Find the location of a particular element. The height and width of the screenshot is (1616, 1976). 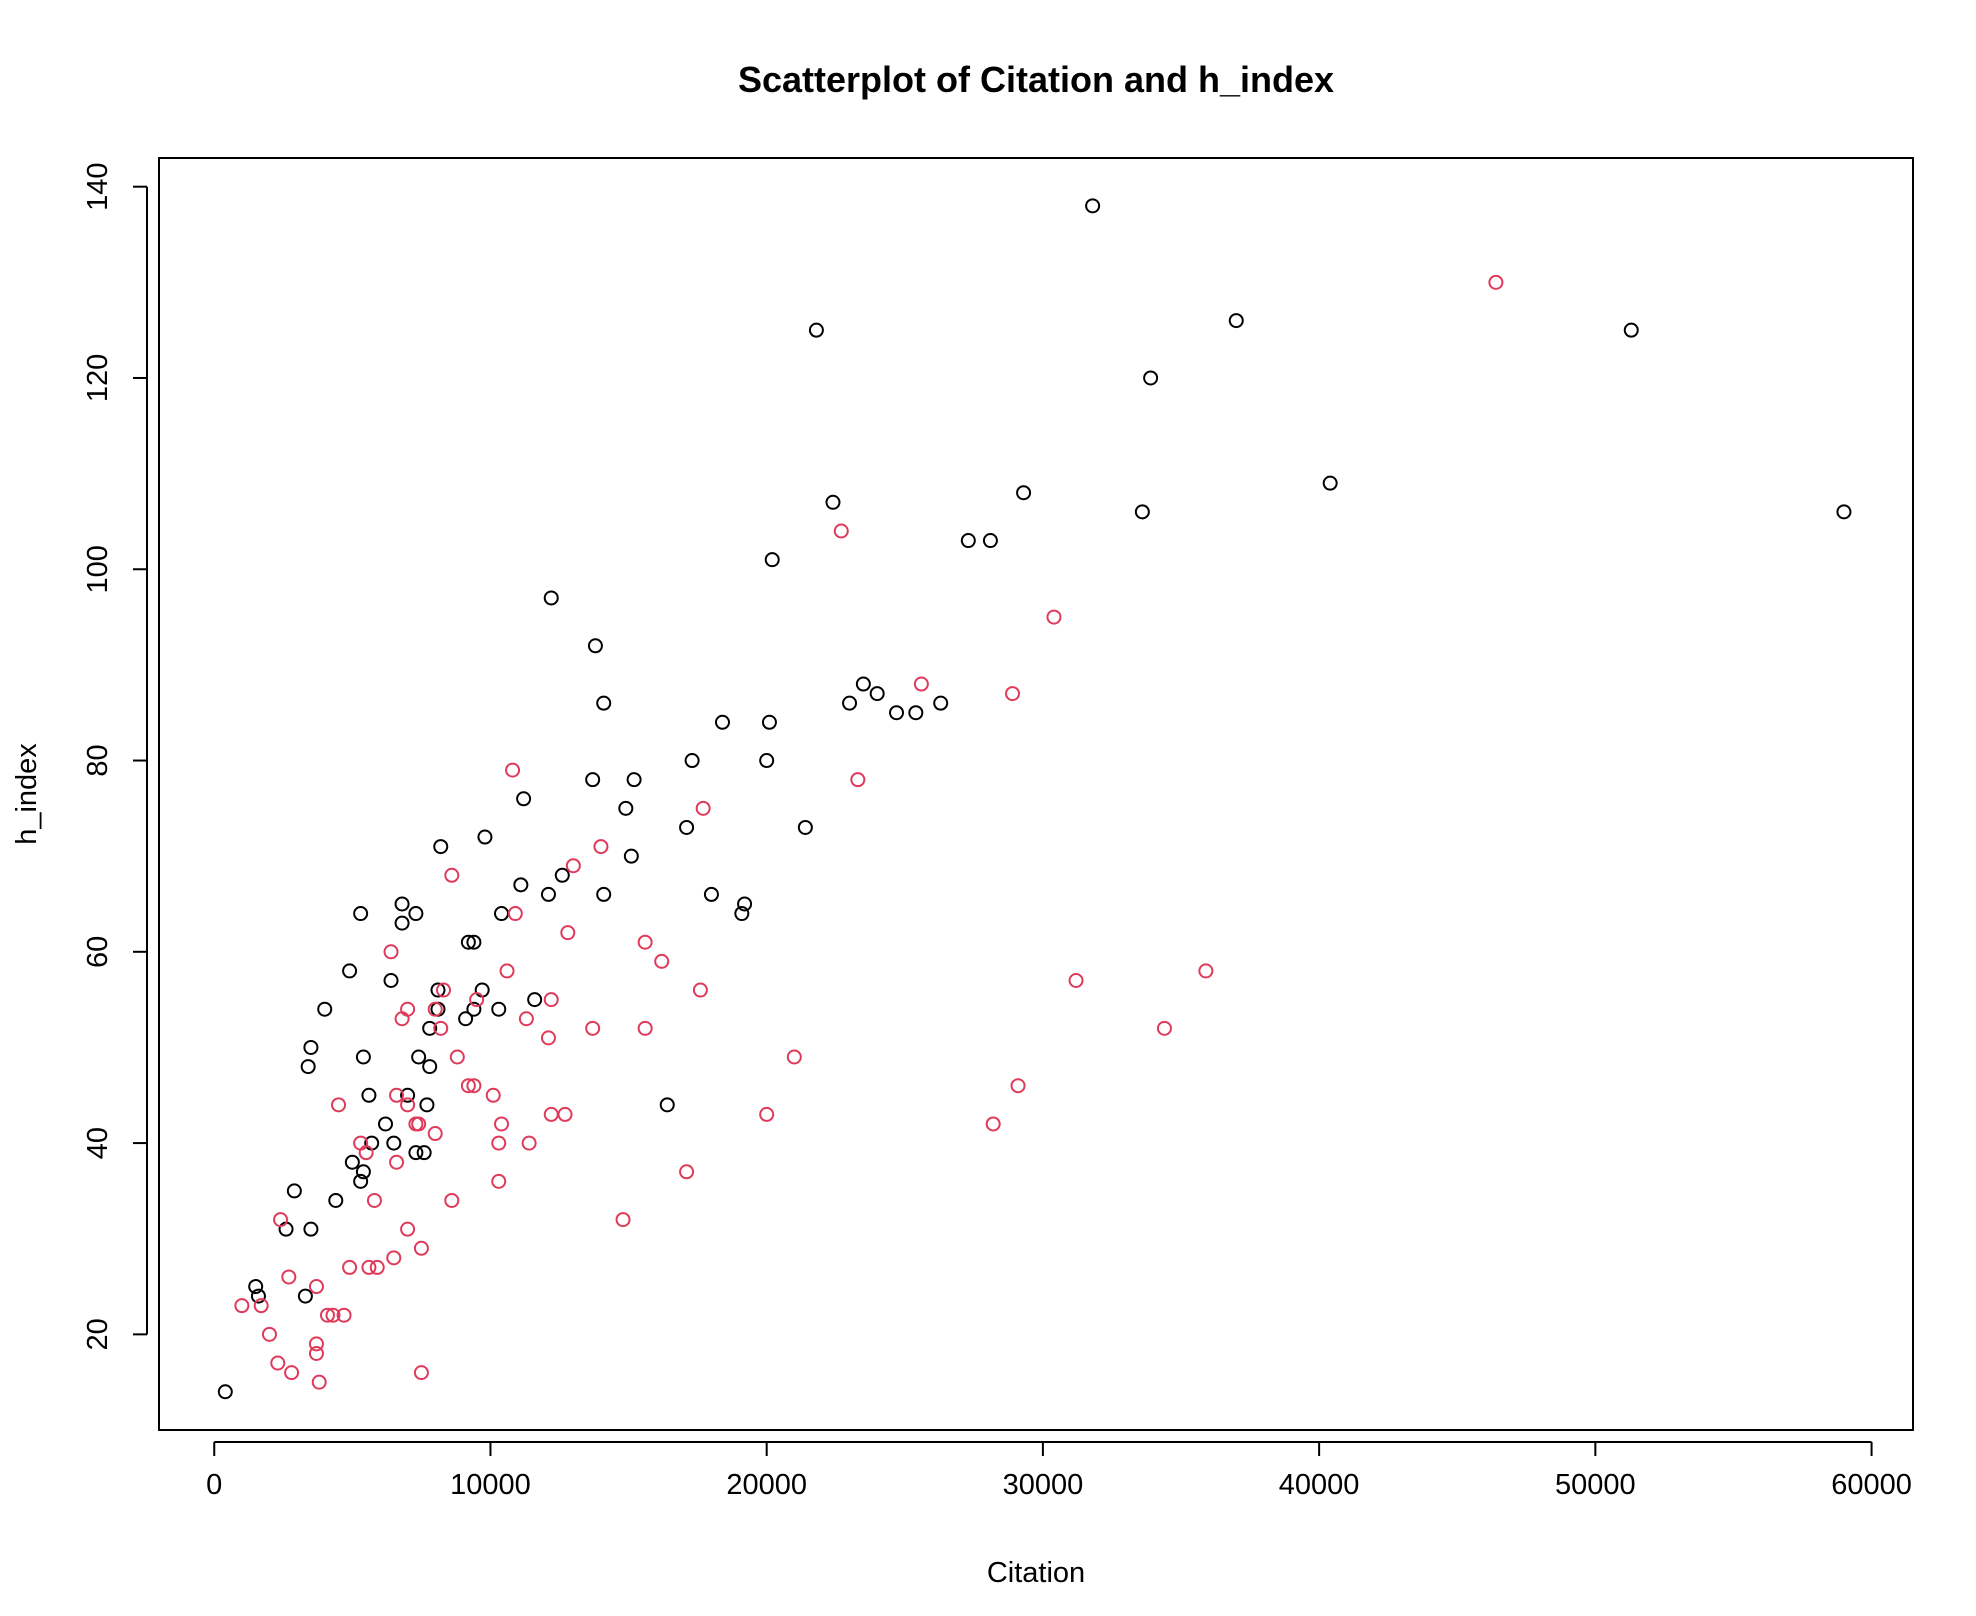

x-tick-label: 20000 is located at coordinates (766, 1485).